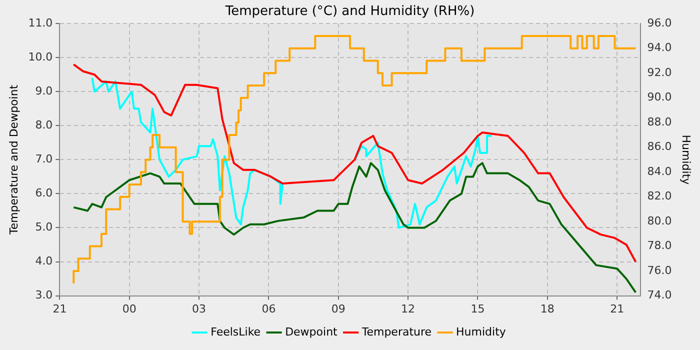 Image resolution: width=700 pixels, height=350 pixels. I want to click on y-tick-label: 6.0, so click(44, 193).